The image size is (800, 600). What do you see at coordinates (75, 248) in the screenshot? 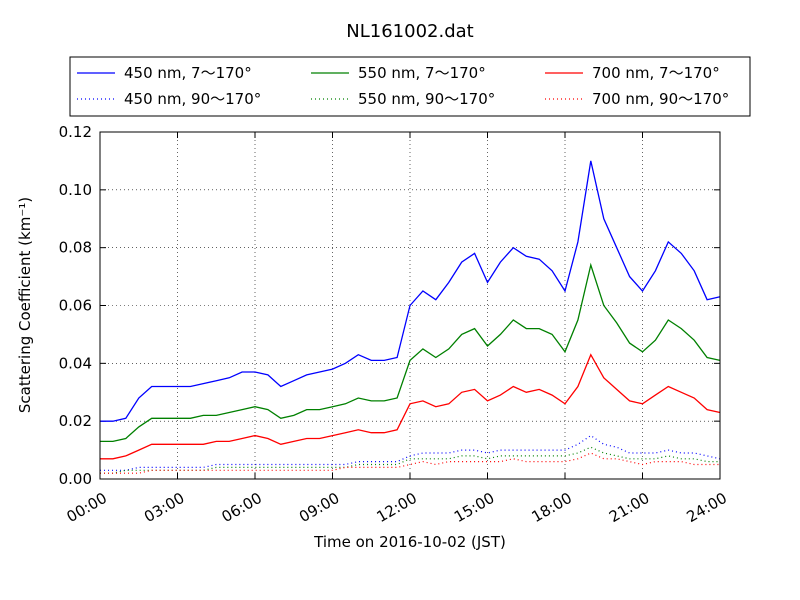
I see `y-tick-label: 0.08` at bounding box center [75, 248].